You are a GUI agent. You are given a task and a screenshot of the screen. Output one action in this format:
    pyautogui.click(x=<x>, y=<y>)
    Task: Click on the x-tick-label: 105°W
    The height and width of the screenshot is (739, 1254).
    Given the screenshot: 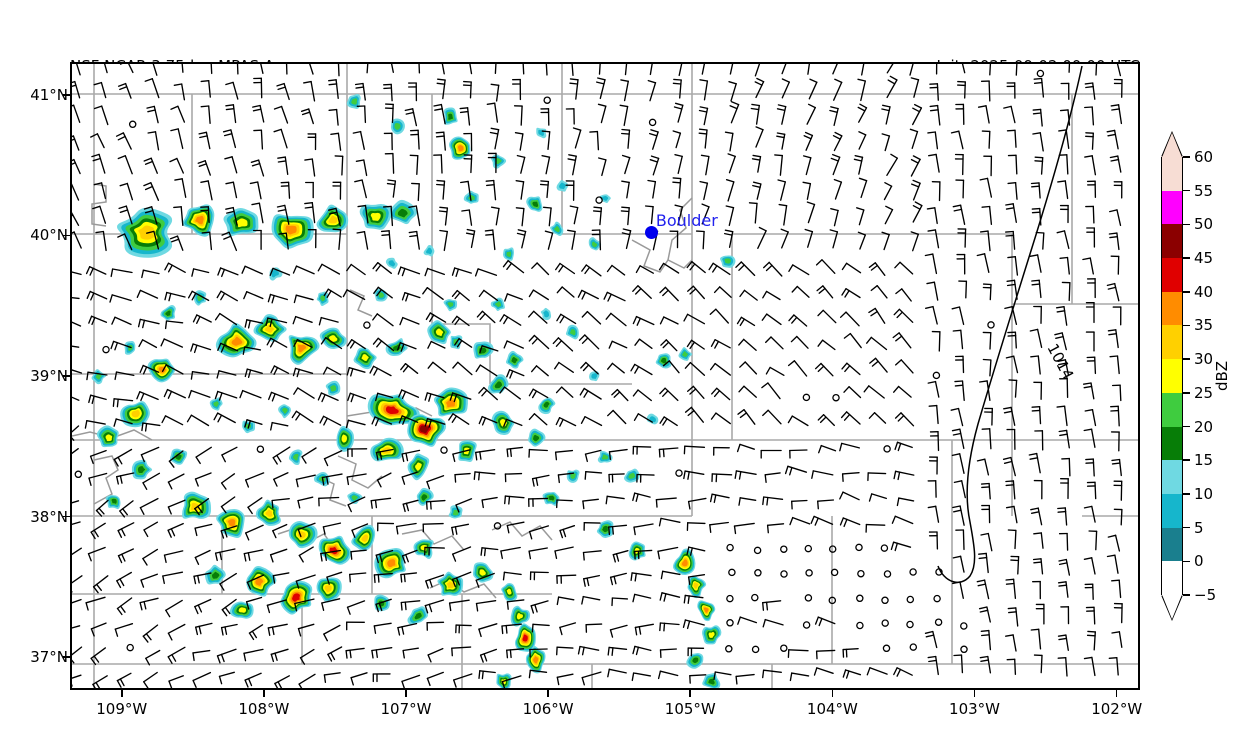 What is the action you would take?
    pyautogui.click(x=690, y=709)
    